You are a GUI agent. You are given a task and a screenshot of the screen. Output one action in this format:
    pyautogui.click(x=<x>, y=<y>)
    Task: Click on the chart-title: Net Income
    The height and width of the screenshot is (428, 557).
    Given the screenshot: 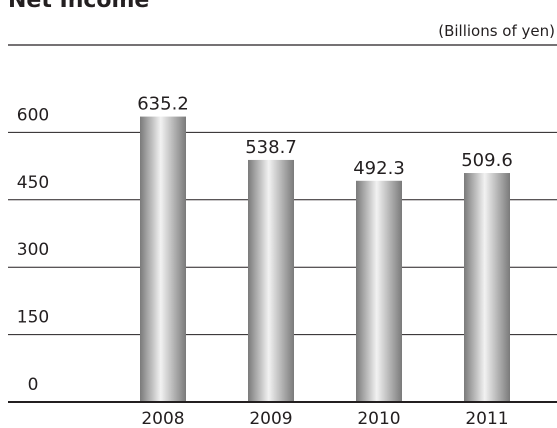 What is the action you would take?
    pyautogui.click(x=78, y=6)
    